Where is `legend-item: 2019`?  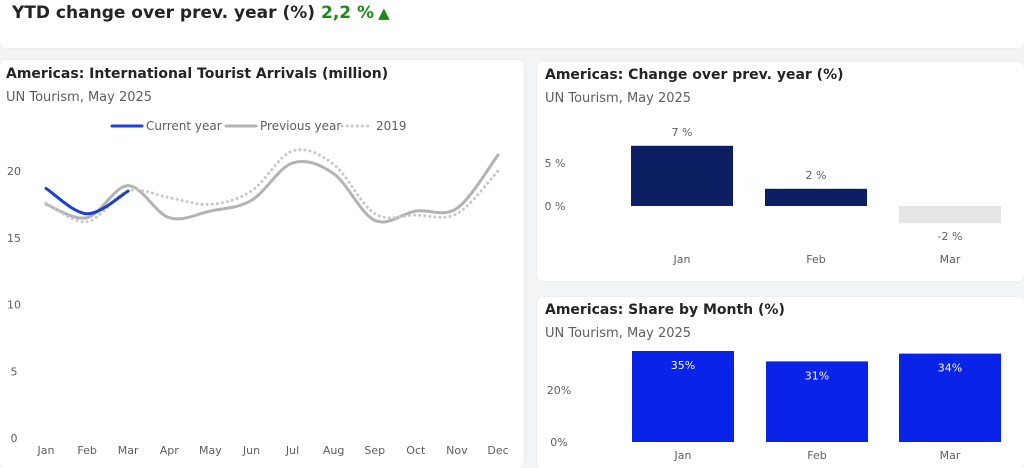
legend-item: 2019 is located at coordinates (373, 126).